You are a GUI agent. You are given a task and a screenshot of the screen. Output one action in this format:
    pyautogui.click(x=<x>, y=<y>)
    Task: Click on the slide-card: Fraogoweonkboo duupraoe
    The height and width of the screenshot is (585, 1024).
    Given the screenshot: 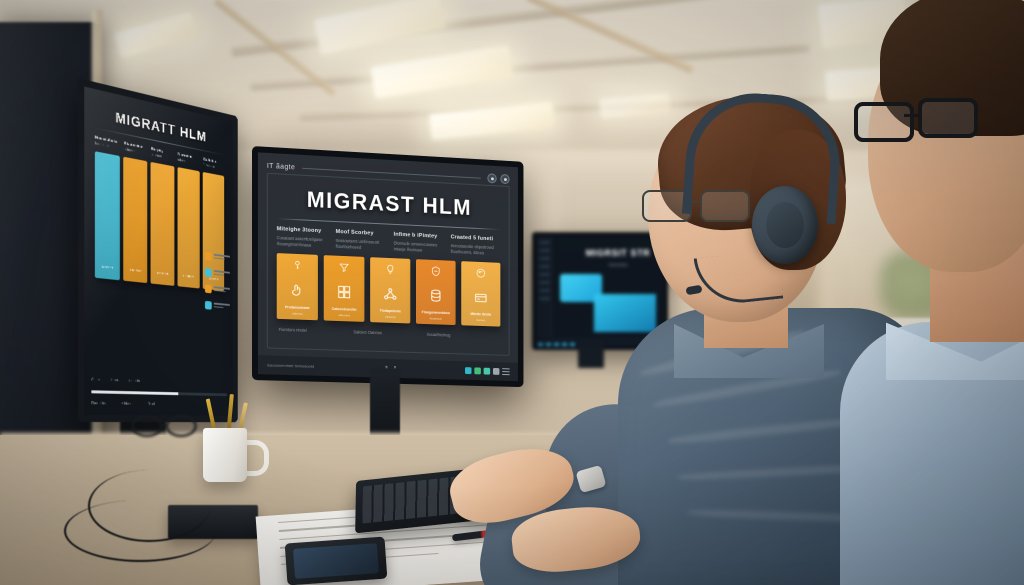 What is the action you would take?
    pyautogui.click(x=435, y=292)
    